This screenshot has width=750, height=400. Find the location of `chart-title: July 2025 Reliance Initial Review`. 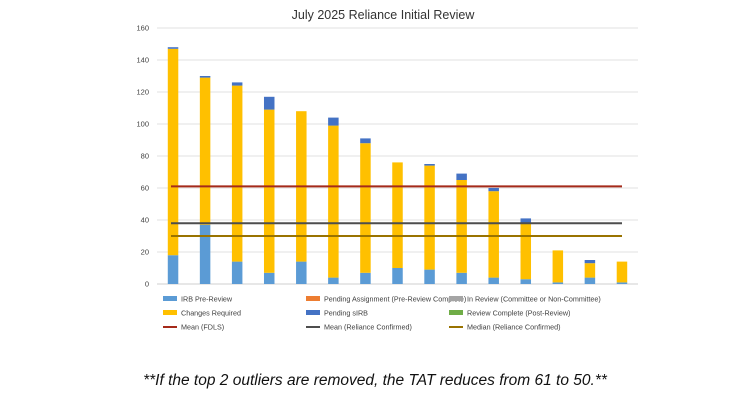

chart-title: July 2025 Reliance Initial Review is located at coordinates (384, 15).